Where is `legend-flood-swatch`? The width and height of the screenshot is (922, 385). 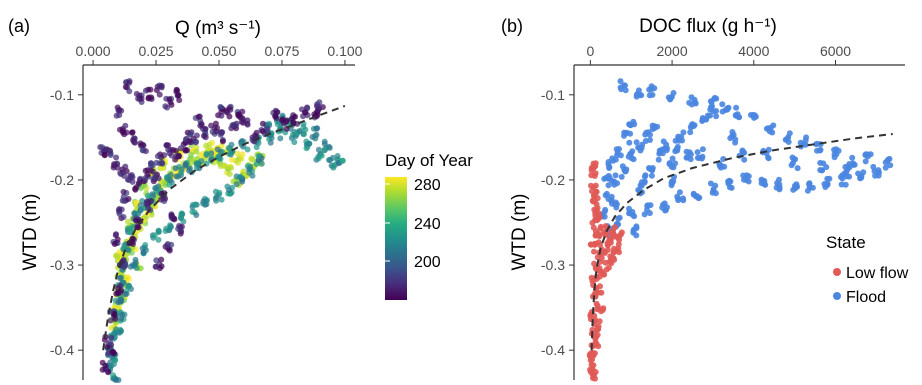 legend-flood-swatch is located at coordinates (837, 296).